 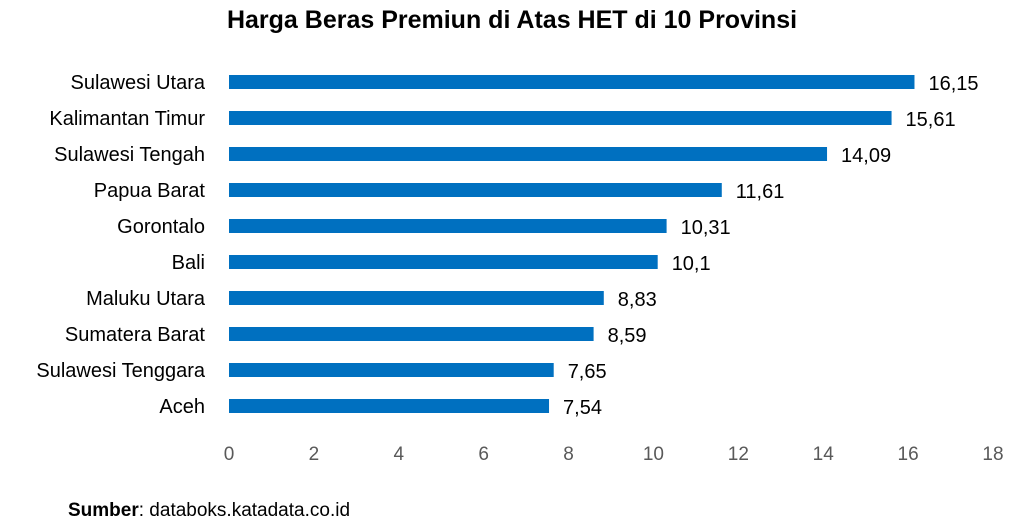 What do you see at coordinates (627, 336) in the screenshot?
I see `data-label: 8,59` at bounding box center [627, 336].